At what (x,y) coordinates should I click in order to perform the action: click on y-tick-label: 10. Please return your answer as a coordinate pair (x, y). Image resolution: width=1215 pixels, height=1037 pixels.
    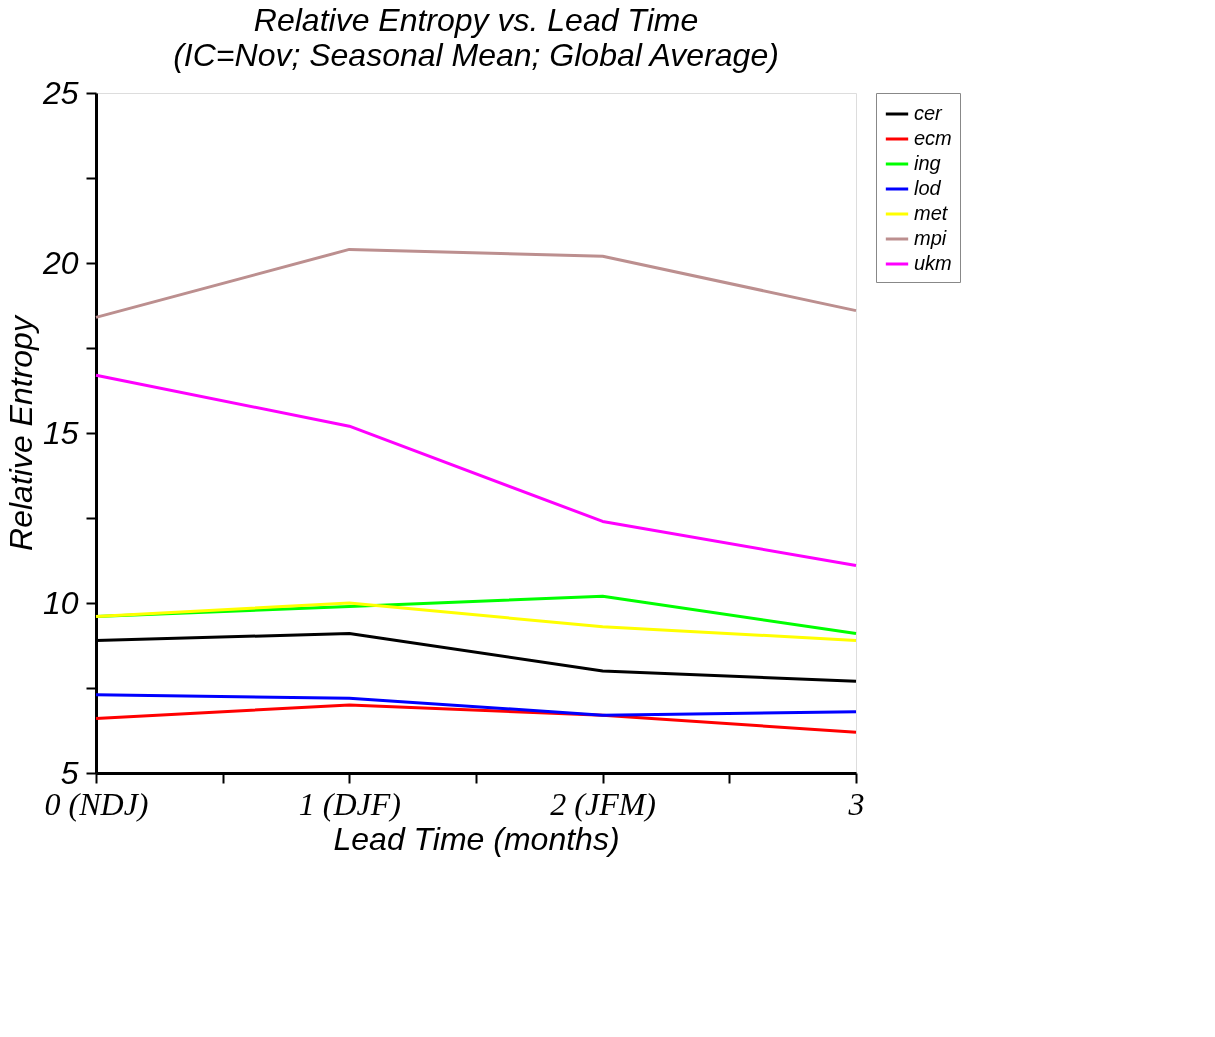
    Looking at the image, I should click on (60, 602).